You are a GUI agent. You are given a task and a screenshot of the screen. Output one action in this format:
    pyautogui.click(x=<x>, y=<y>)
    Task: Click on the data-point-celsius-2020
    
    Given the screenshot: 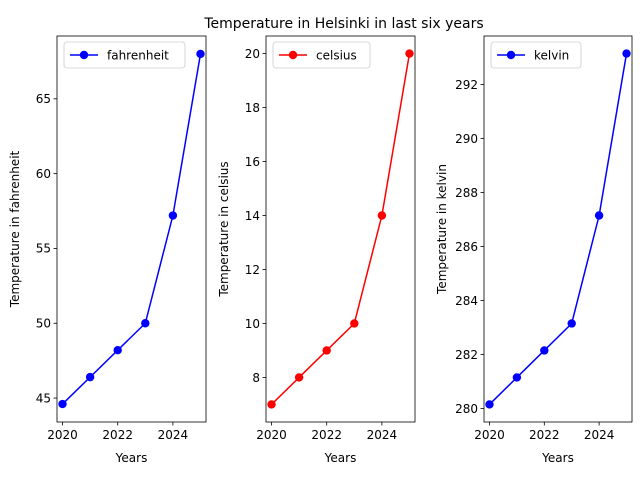 What is the action you would take?
    pyautogui.click(x=271, y=404)
    